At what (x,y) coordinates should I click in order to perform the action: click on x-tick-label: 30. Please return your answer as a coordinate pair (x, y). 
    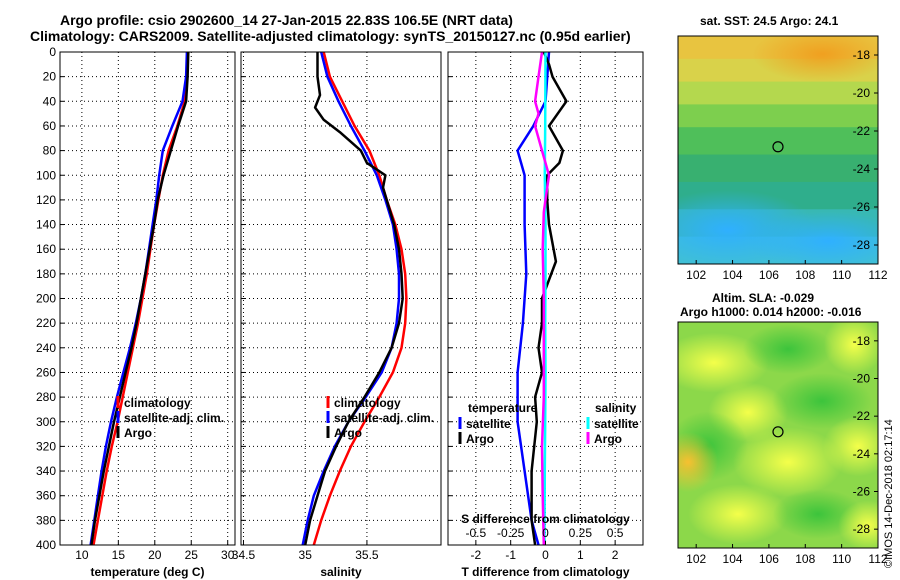
    Looking at the image, I should click on (228, 555).